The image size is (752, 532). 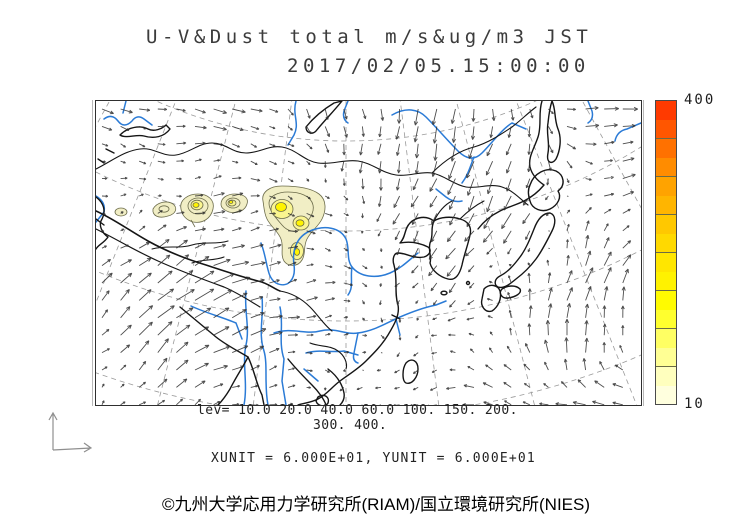 I want to click on copyright-text: ©九州大学応用力学研究所(RIAM)/国立環境研究所(NIES), so click(x=376, y=504).